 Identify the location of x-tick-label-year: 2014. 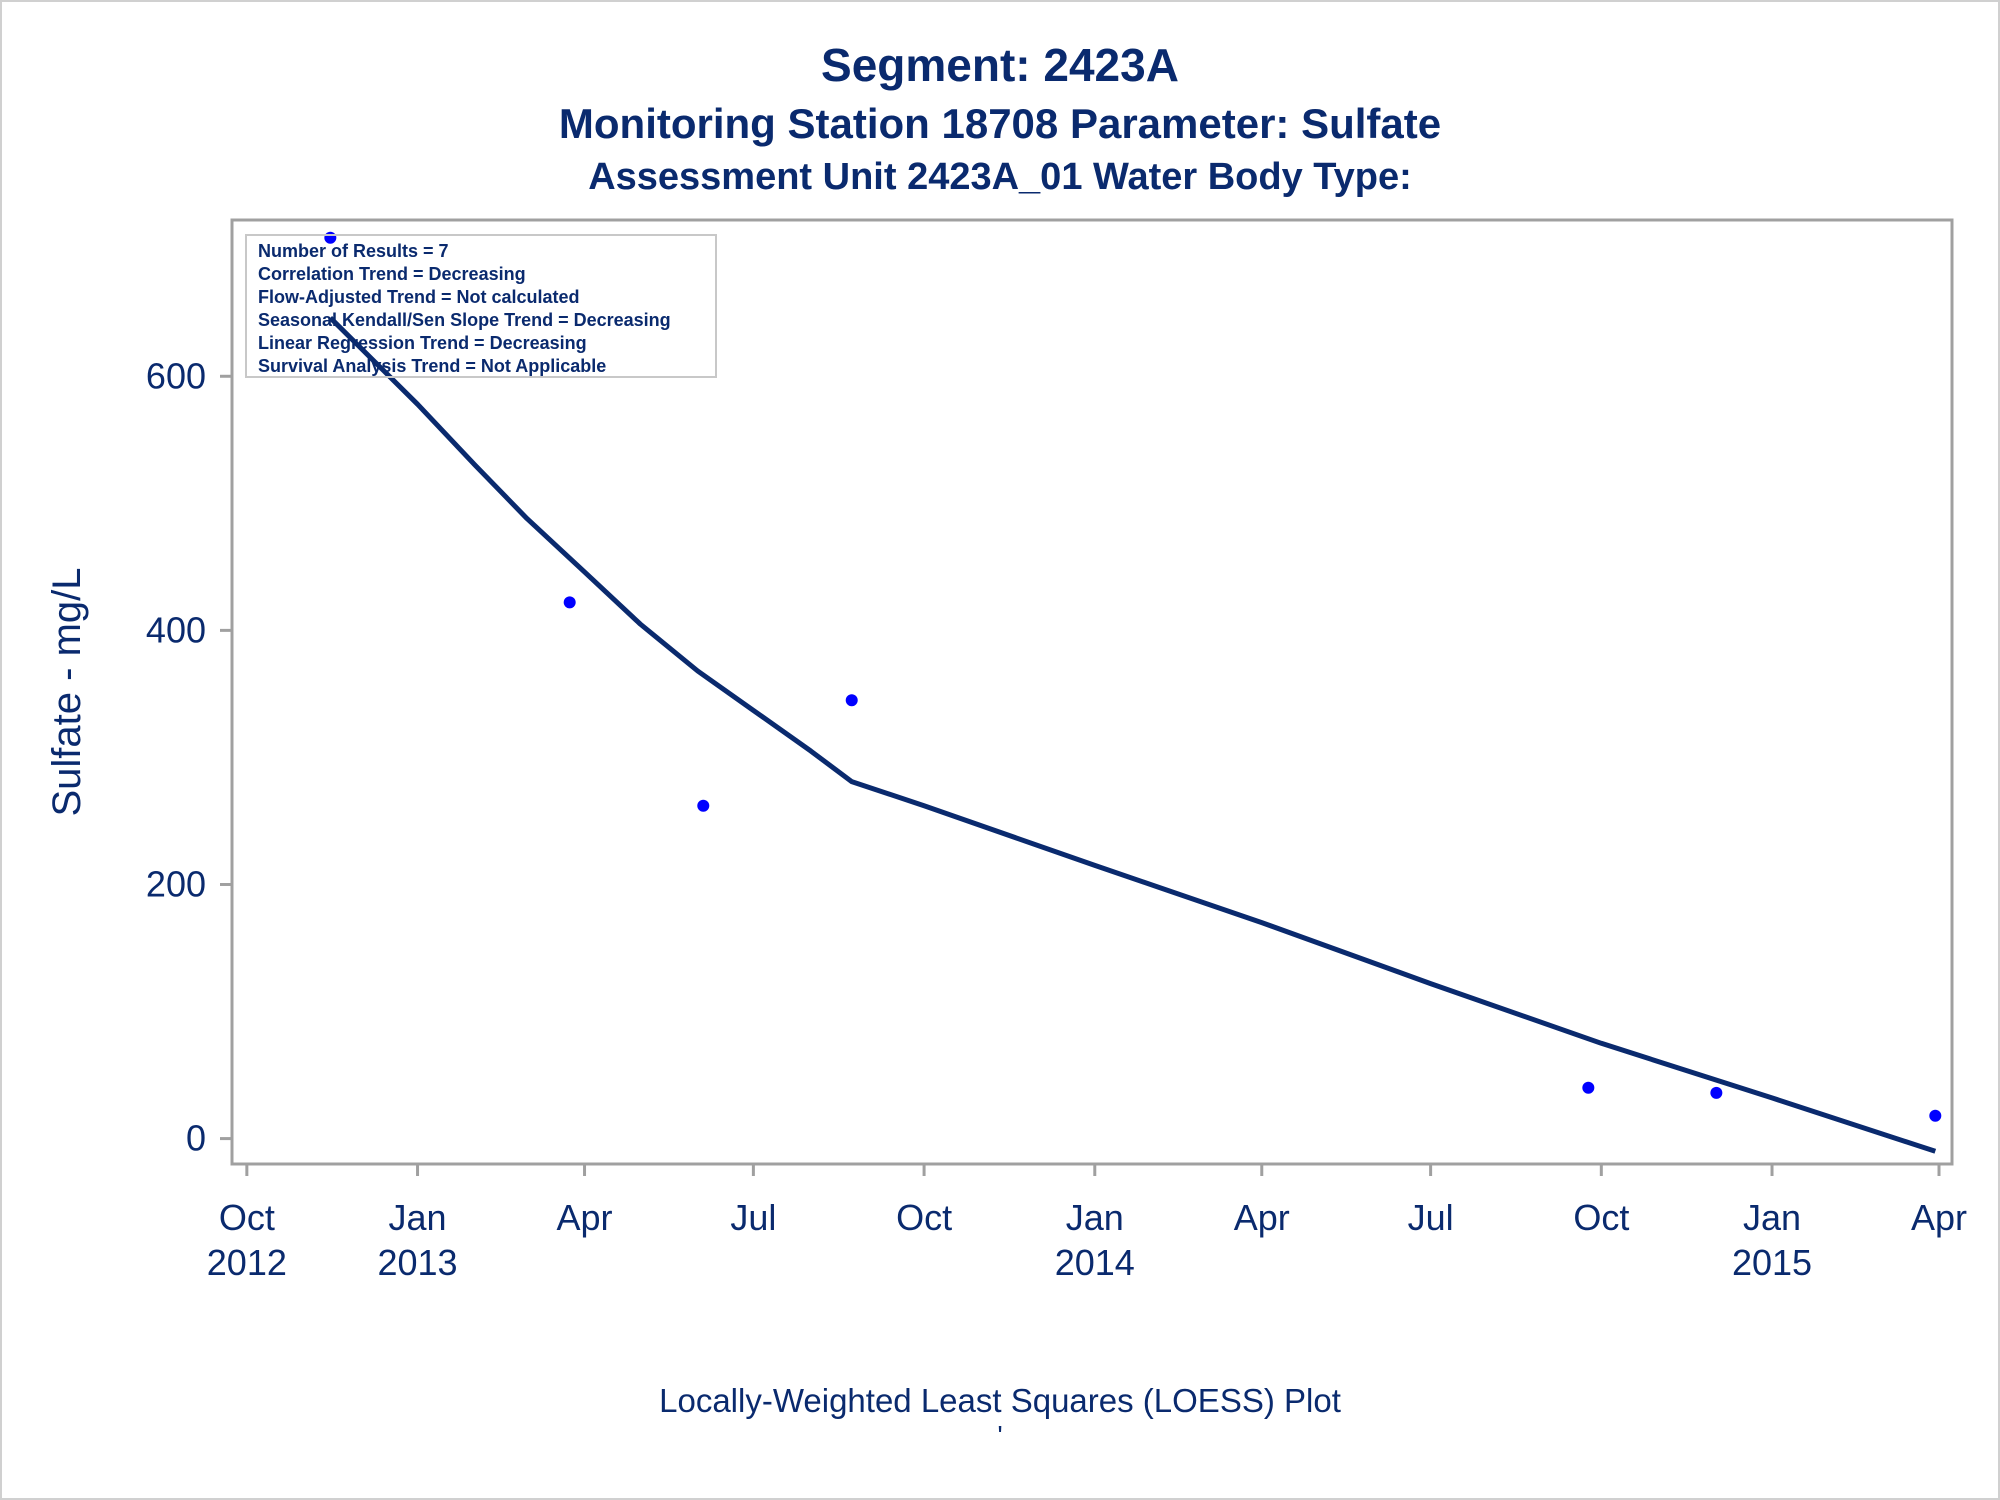
(1095, 1262).